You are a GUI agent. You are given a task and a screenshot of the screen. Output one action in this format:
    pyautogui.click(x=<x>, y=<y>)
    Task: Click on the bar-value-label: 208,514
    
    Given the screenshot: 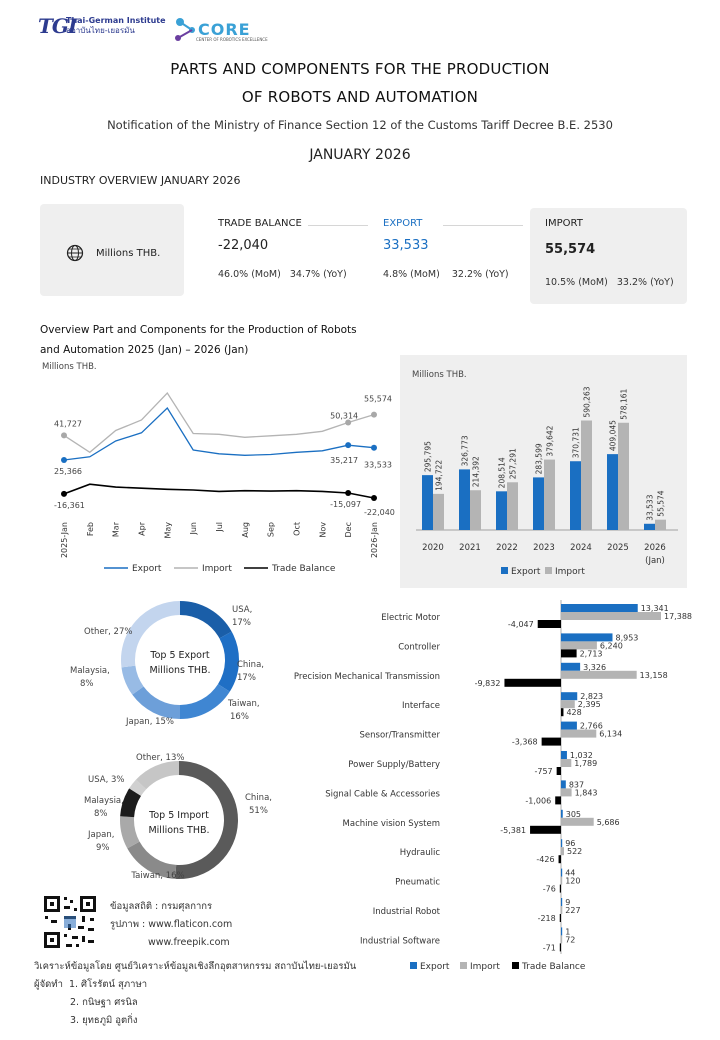 What is the action you would take?
    pyautogui.click(x=502, y=472)
    